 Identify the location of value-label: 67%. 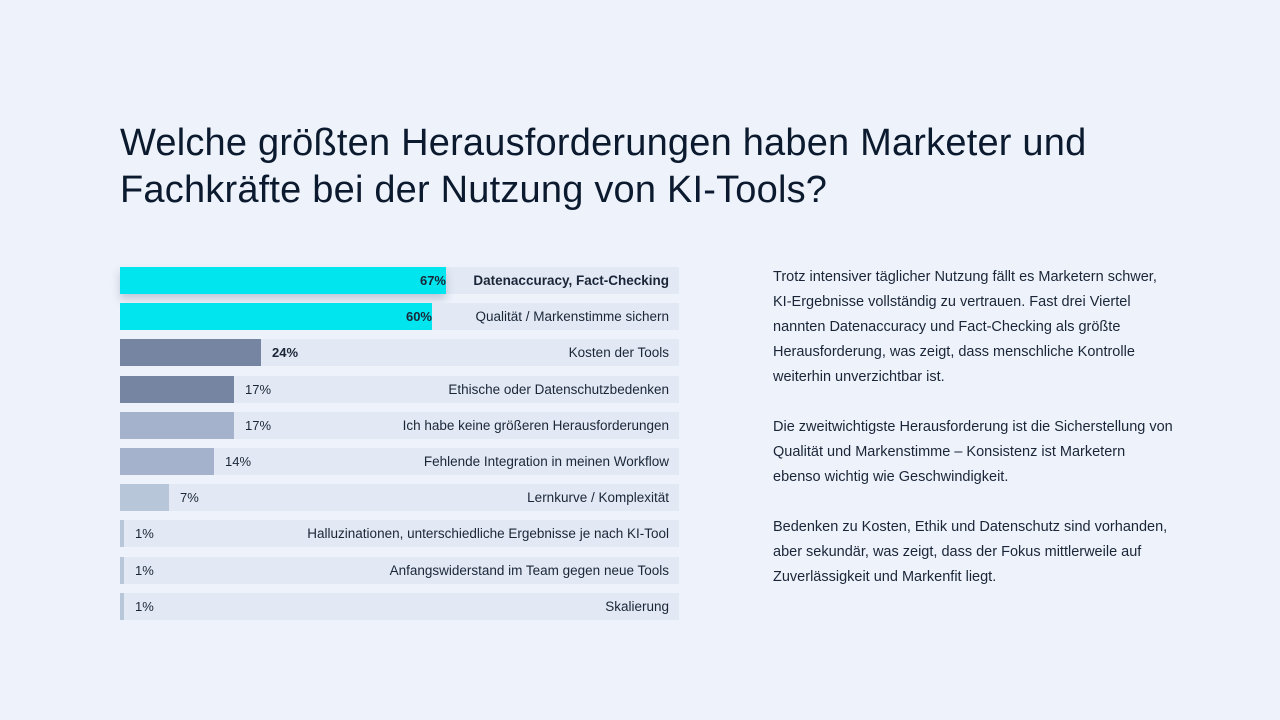
(432, 280).